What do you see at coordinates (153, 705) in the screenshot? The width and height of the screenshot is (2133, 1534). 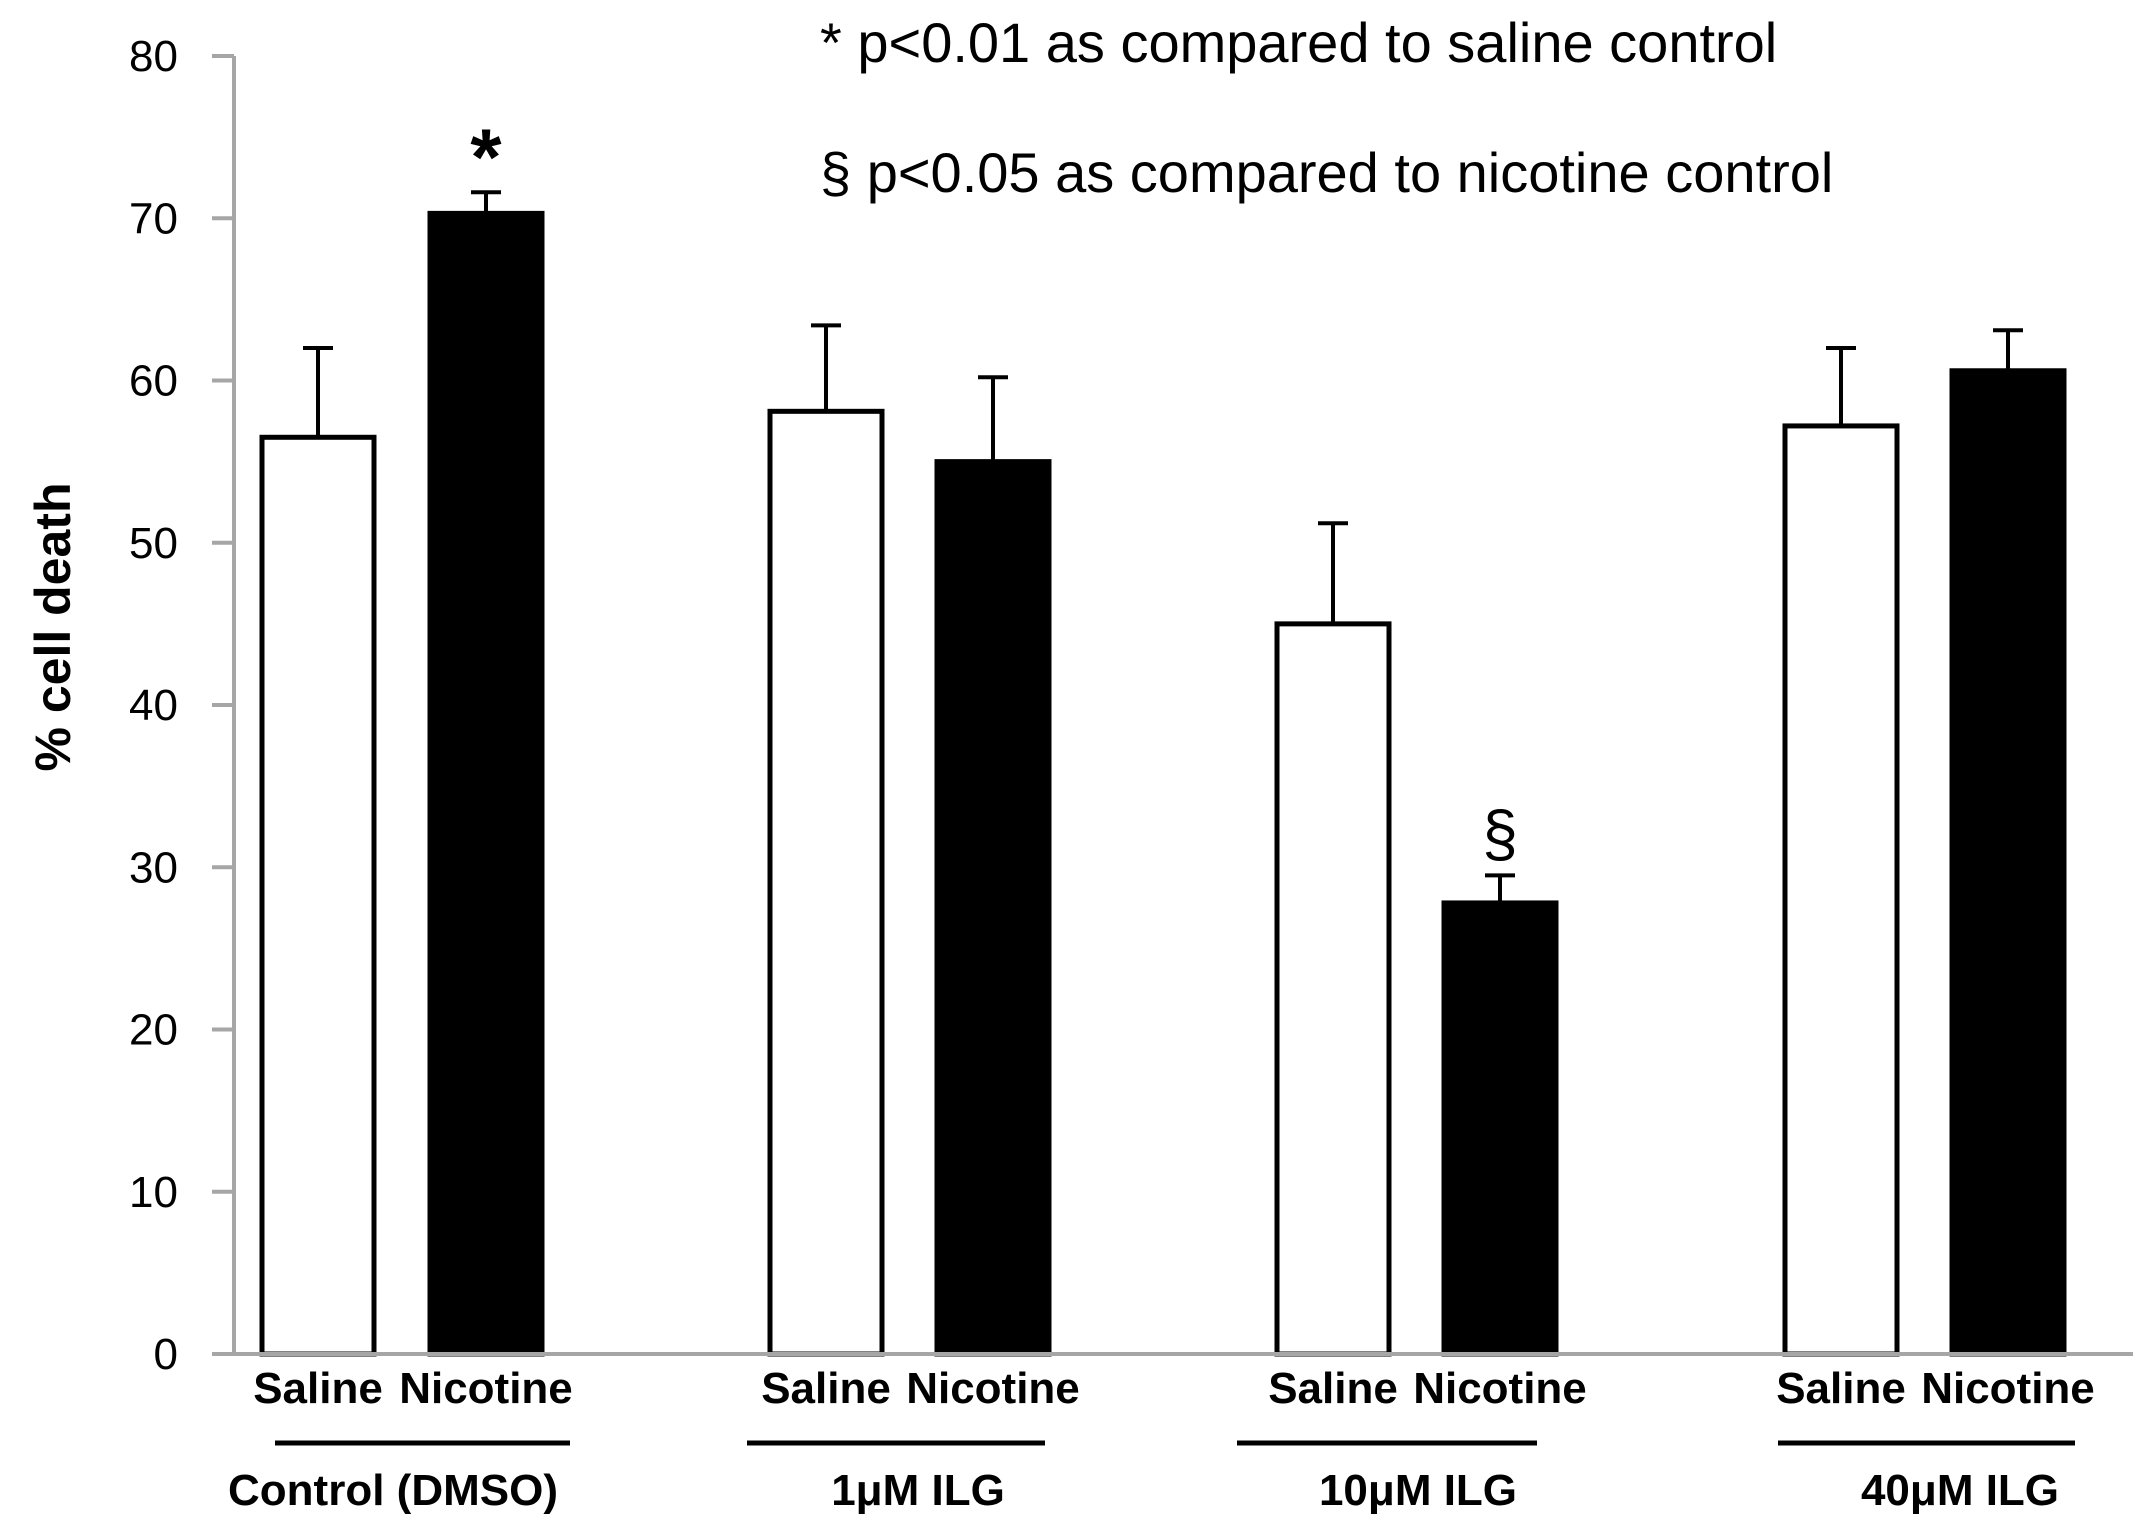 I see `y-tick-label: 40` at bounding box center [153, 705].